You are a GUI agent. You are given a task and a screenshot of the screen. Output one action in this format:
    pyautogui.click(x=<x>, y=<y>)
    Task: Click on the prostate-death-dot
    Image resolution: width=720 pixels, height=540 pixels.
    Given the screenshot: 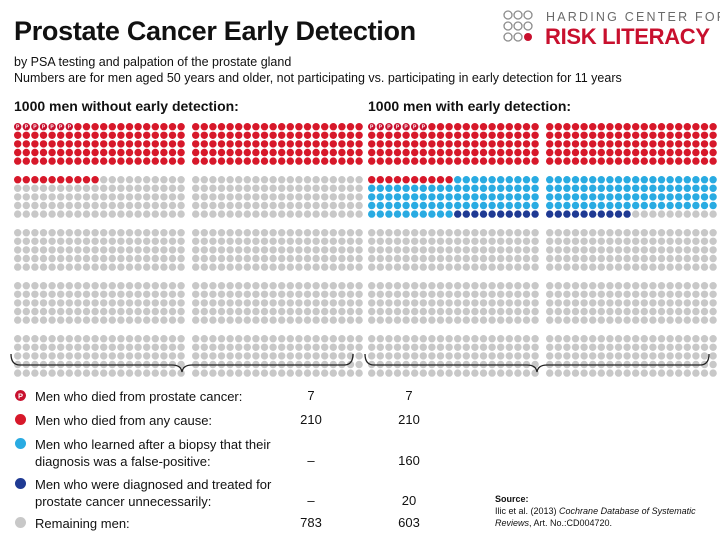 What is the action you would take?
    pyautogui.click(x=397, y=127)
    